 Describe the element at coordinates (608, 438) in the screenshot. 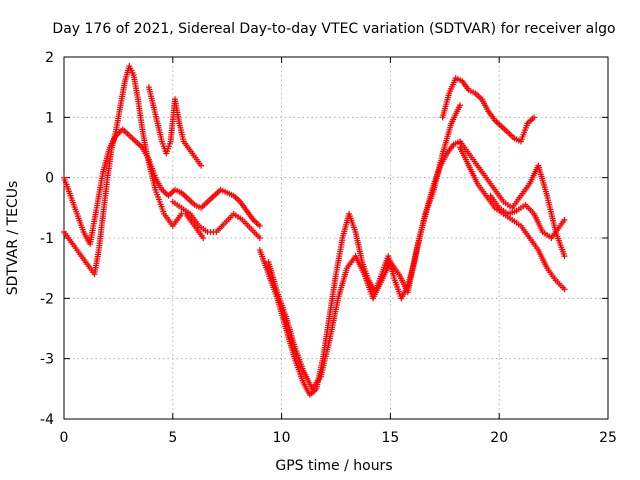

I see `x-tick-label: 25` at that location.